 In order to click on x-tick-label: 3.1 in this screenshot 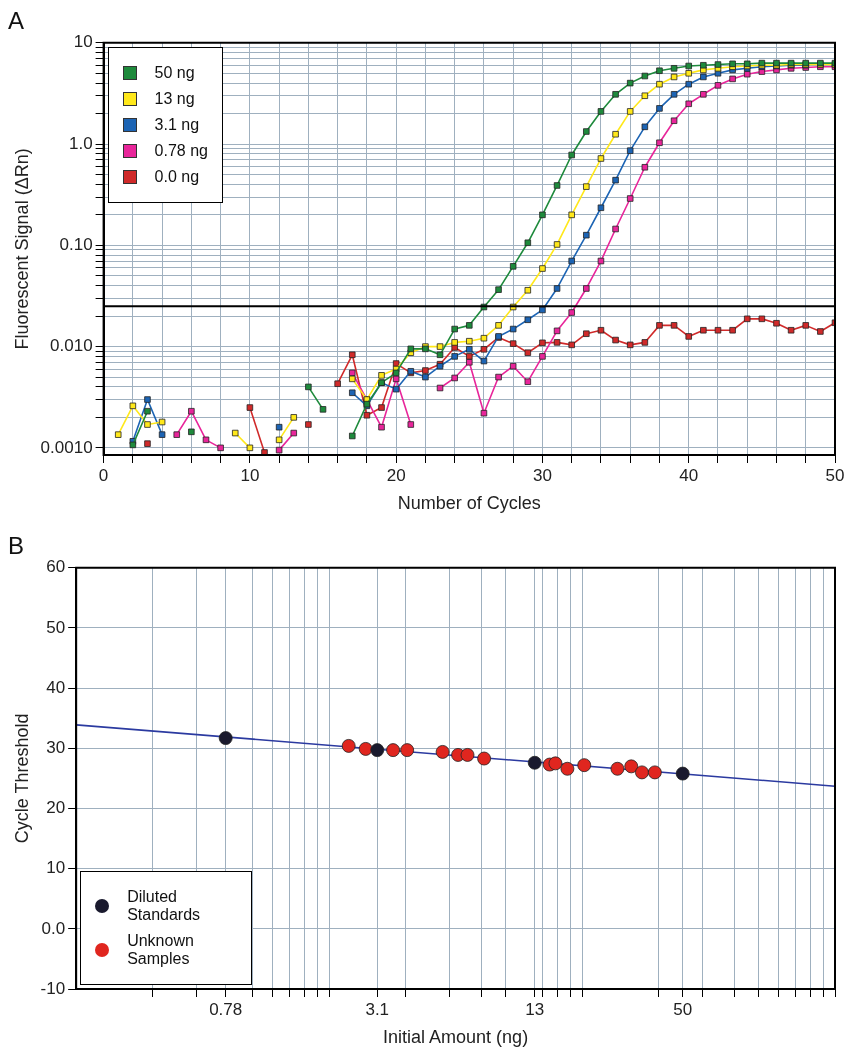, I will do `click(377, 1009)`.